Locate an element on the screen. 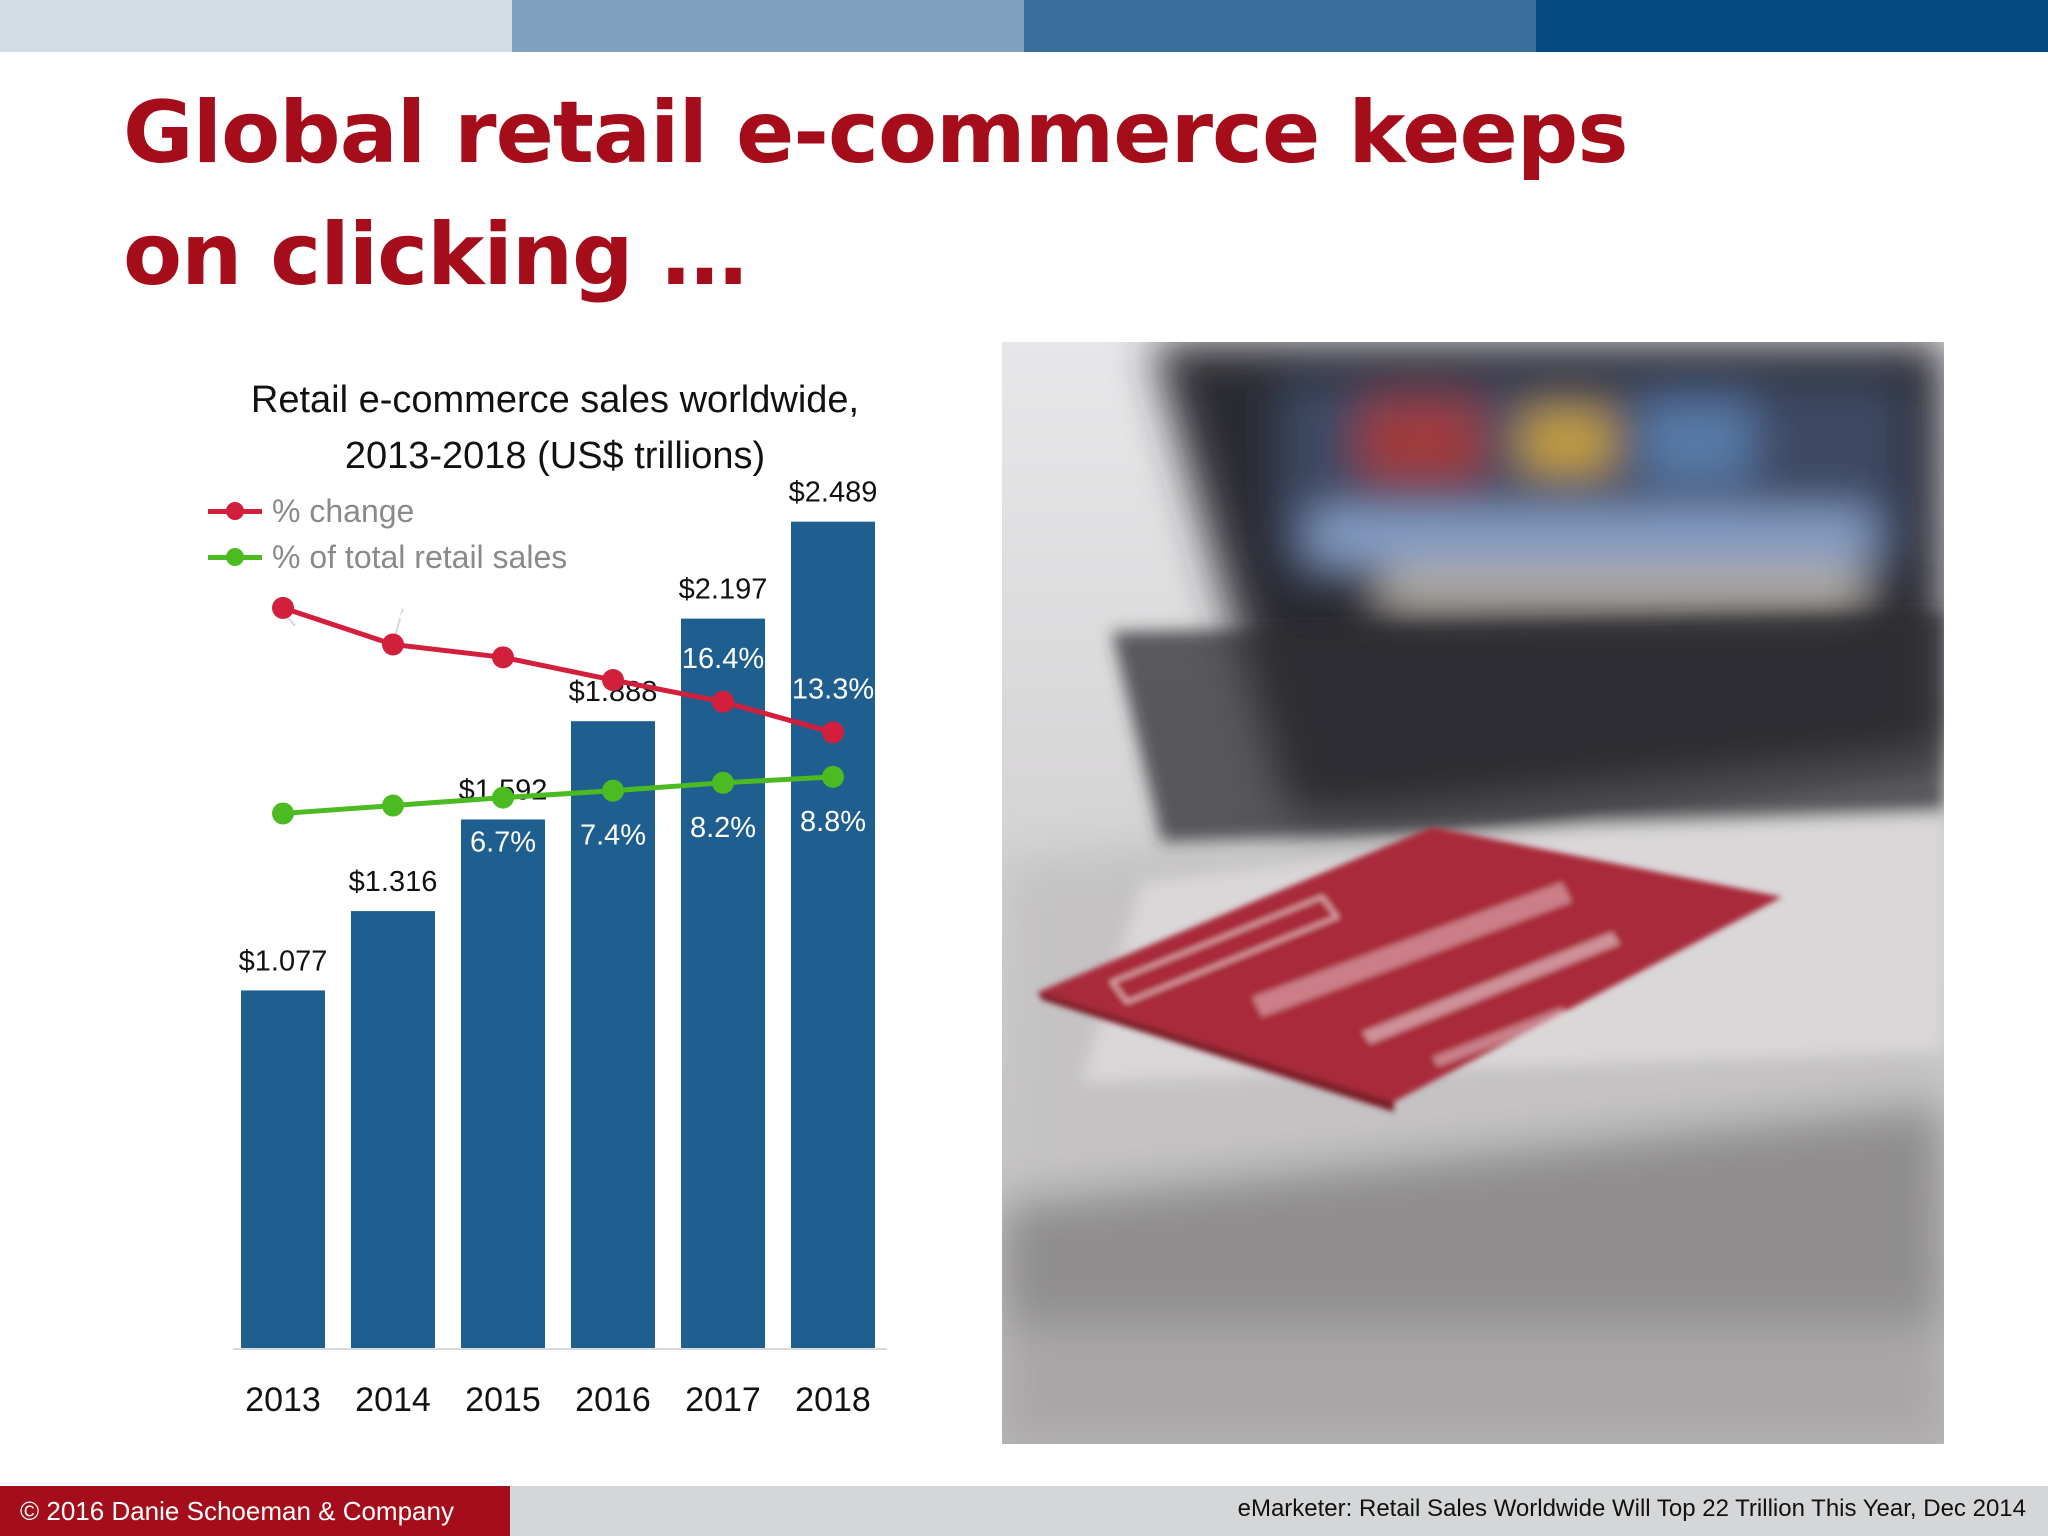  point-pct-change-2015 is located at coordinates (503, 657).